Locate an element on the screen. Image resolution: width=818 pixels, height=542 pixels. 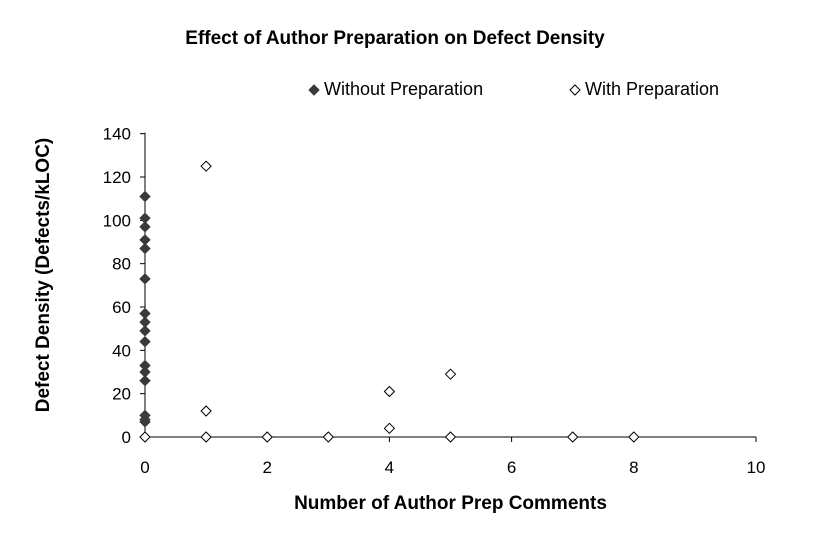
y-tick-label: 80 is located at coordinates (121, 264).